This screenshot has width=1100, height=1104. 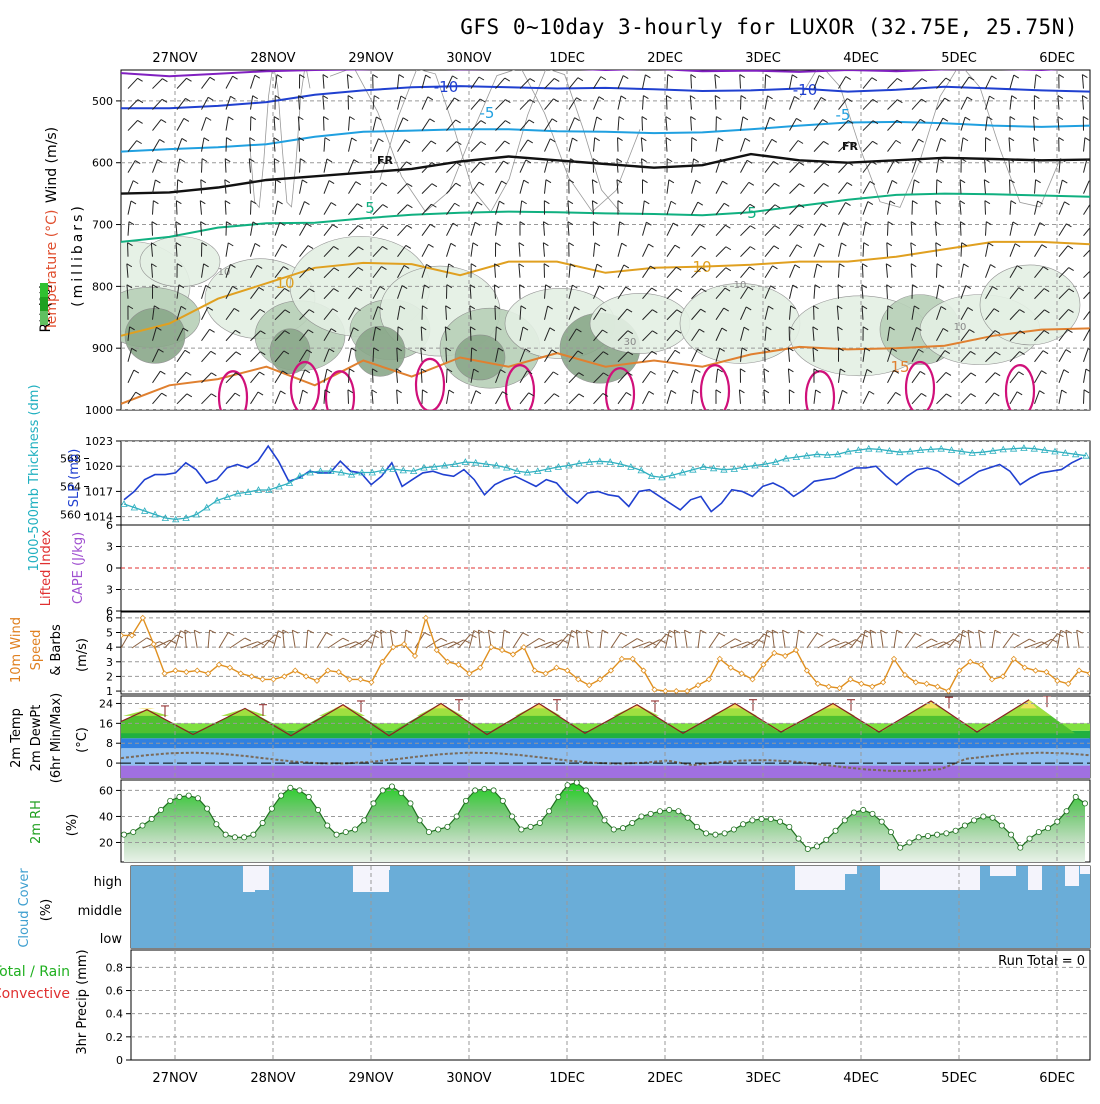 What do you see at coordinates (102, 101) in the screenshot?
I see `pressure-tick-label: 500` at bounding box center [102, 101].